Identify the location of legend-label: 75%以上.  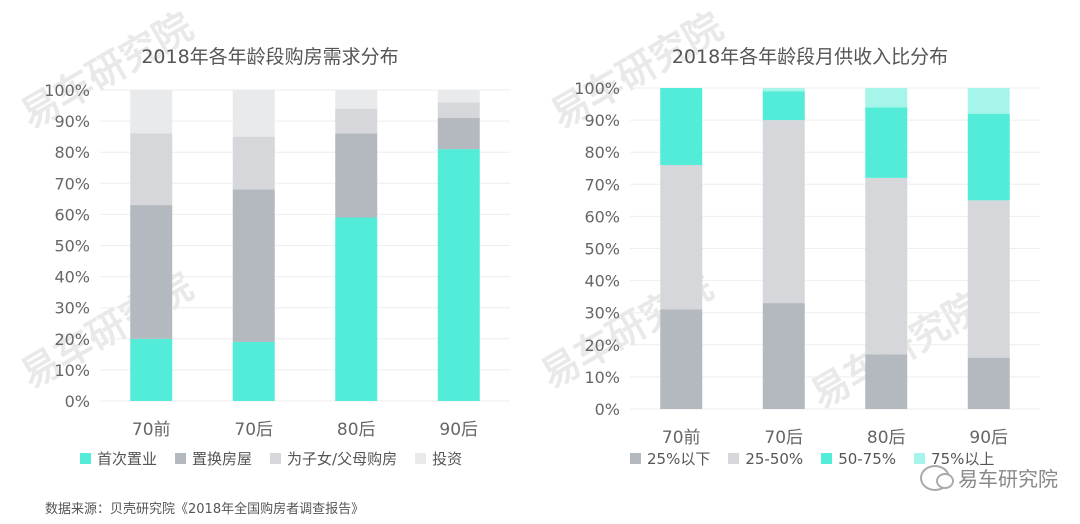
(963, 459).